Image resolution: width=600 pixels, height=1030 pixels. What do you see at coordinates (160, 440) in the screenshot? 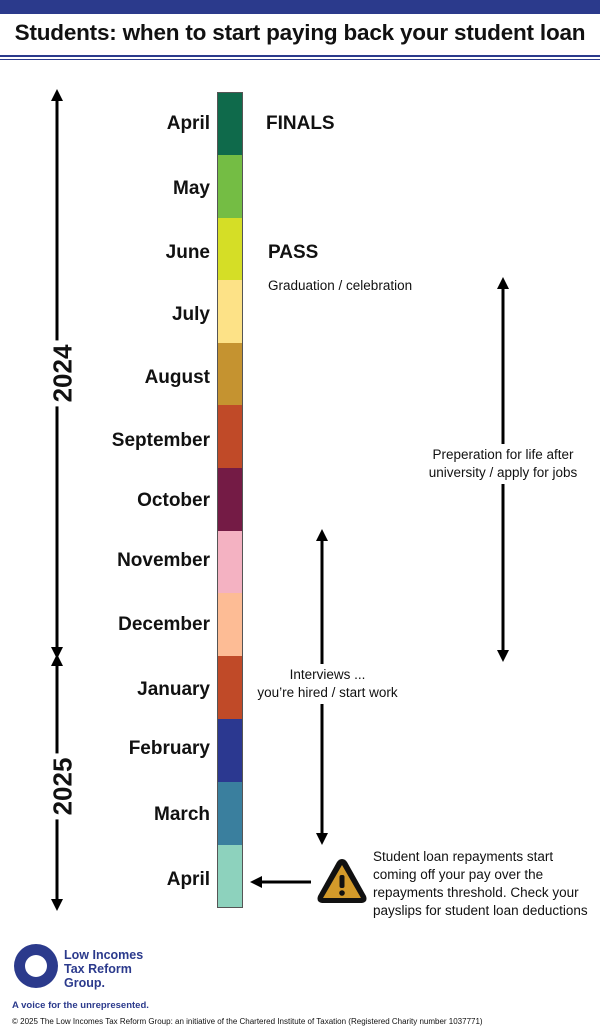
I see `month-label: September` at bounding box center [160, 440].